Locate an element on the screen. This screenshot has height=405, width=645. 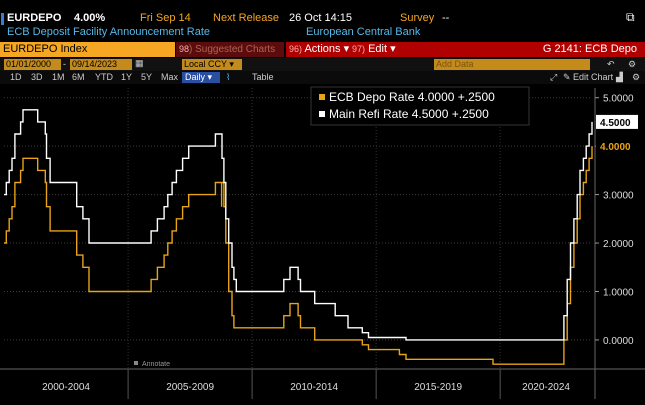
x-tick-label: 2015-2019 is located at coordinates (438, 387).